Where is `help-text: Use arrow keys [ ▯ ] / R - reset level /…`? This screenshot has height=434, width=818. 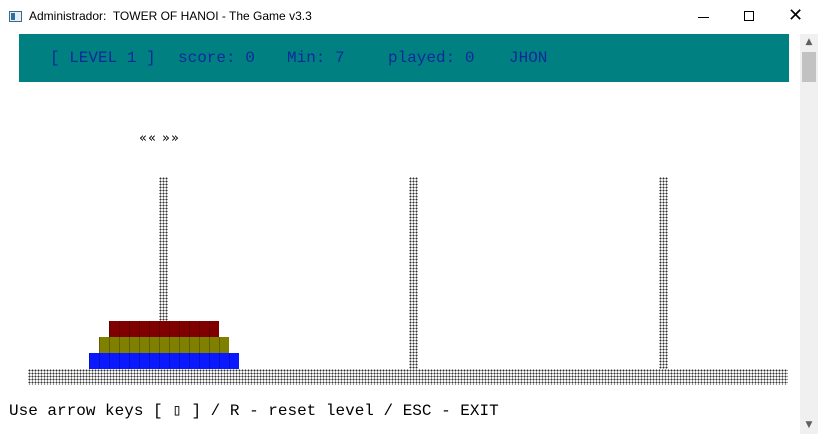 help-text: Use arrow keys [ ▯ ] / R - reset level /… is located at coordinates (254, 411).